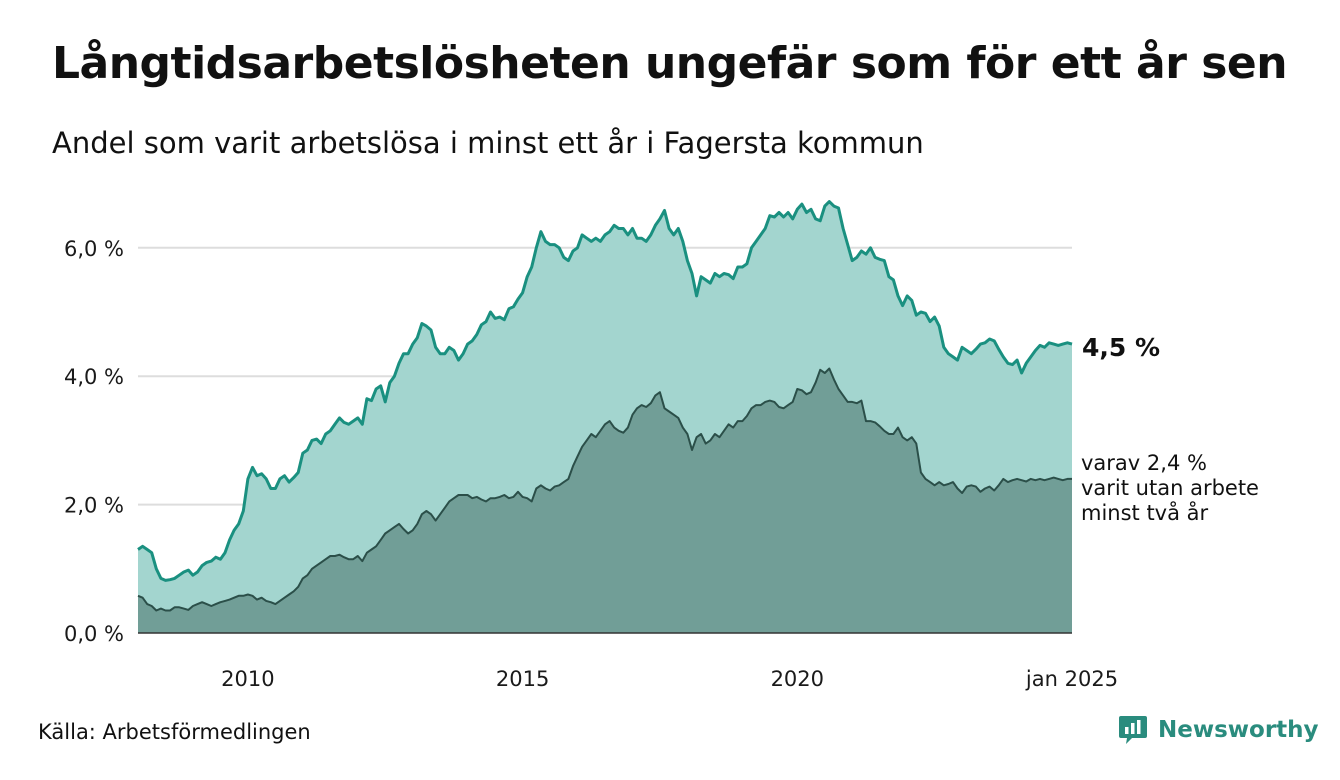  What do you see at coordinates (797, 679) in the screenshot?
I see `x-tick-label: 2020` at bounding box center [797, 679].